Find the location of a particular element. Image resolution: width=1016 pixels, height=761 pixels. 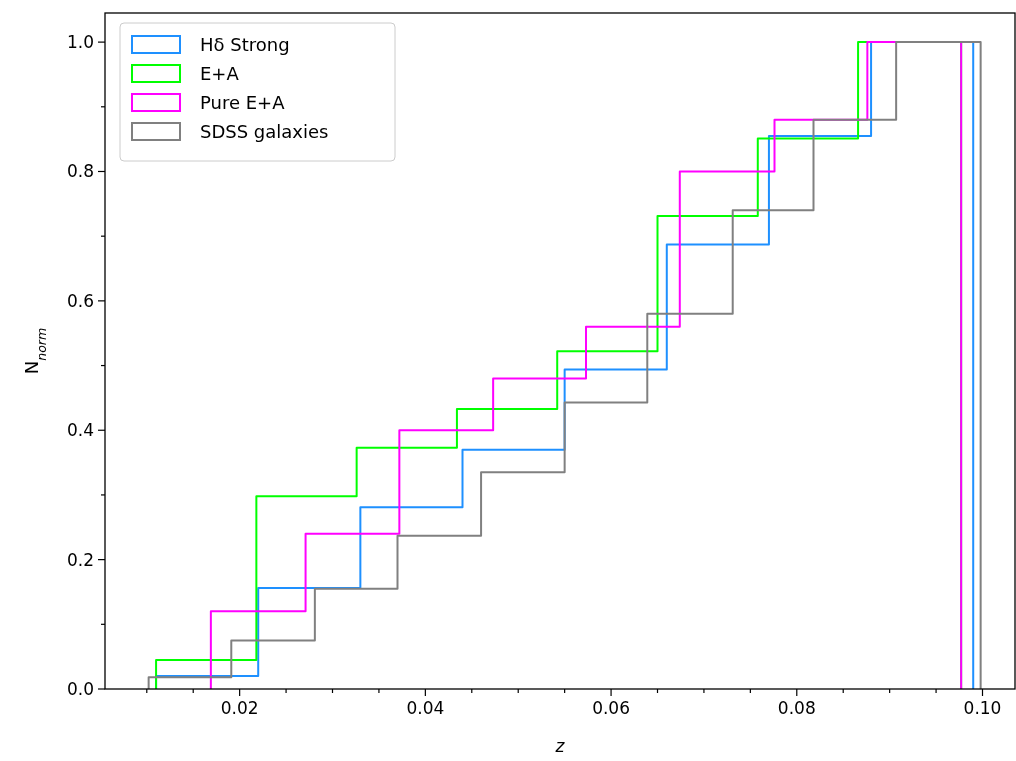

legend-label: SDSS galaxies is located at coordinates (264, 131).